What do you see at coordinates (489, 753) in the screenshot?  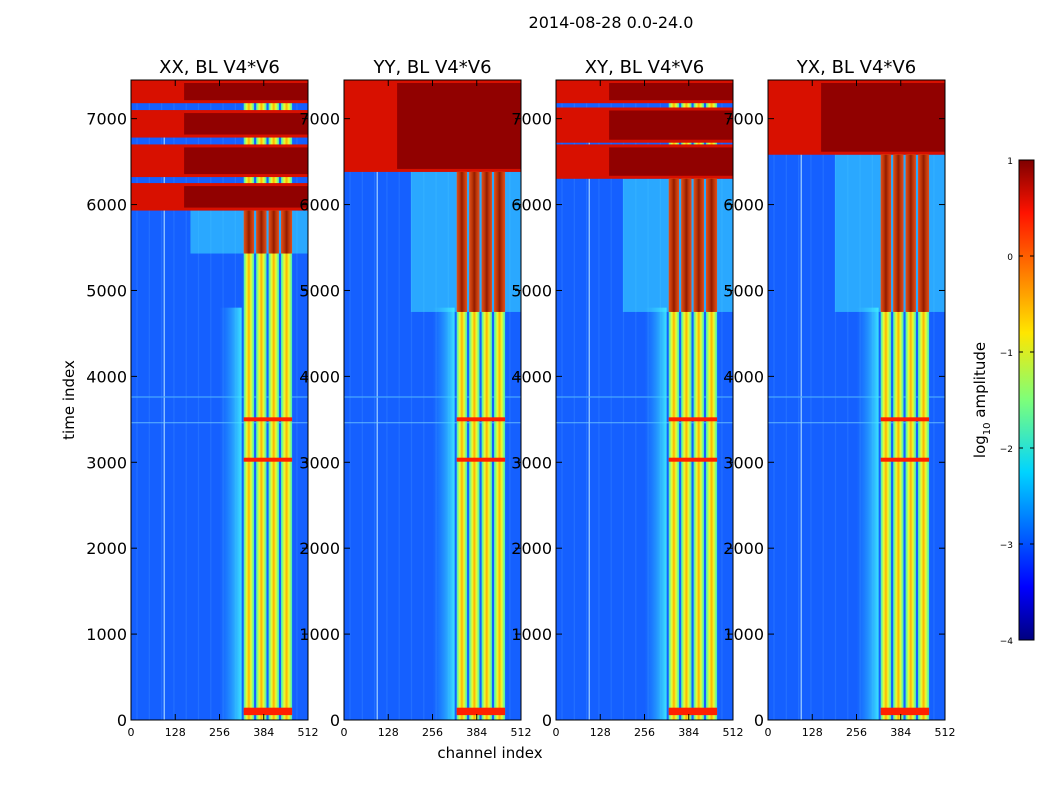 I see `x-axis-label: channel index` at bounding box center [489, 753].